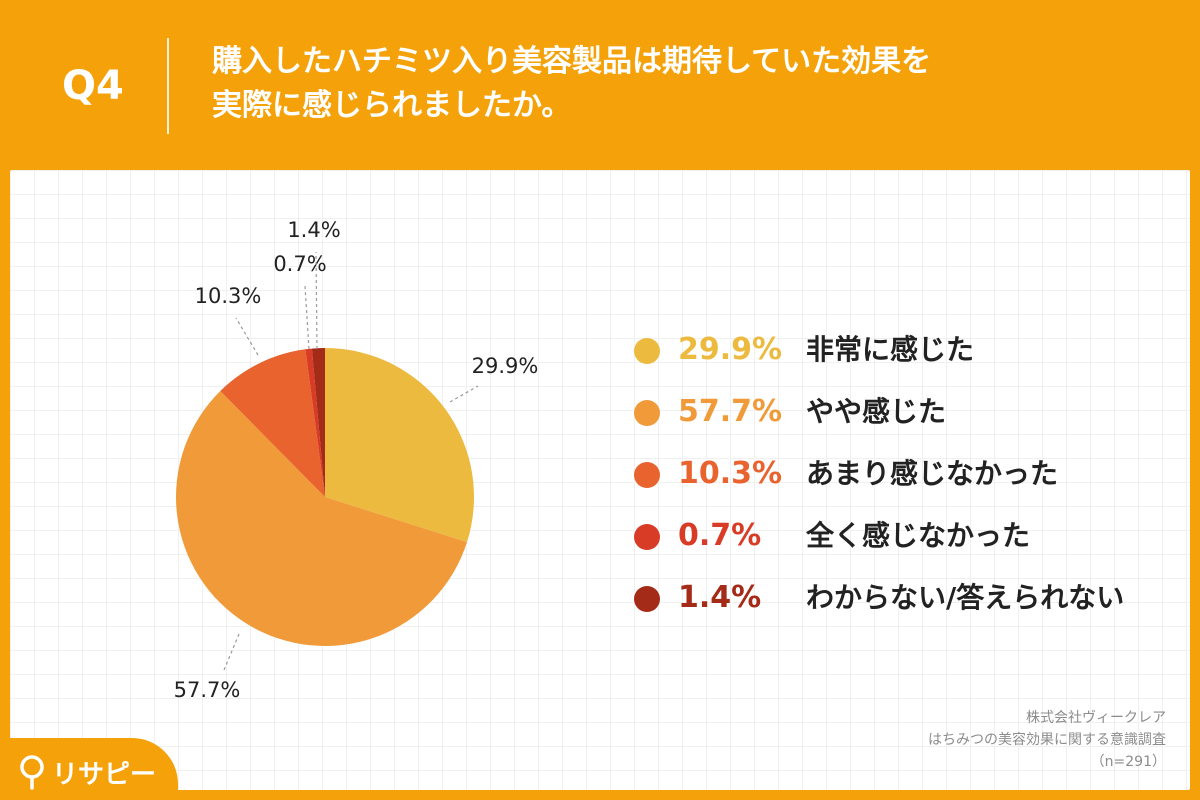 Image resolution: width=1200 pixels, height=800 pixels. What do you see at coordinates (32, 772) in the screenshot?
I see `pin-icon` at bounding box center [32, 772].